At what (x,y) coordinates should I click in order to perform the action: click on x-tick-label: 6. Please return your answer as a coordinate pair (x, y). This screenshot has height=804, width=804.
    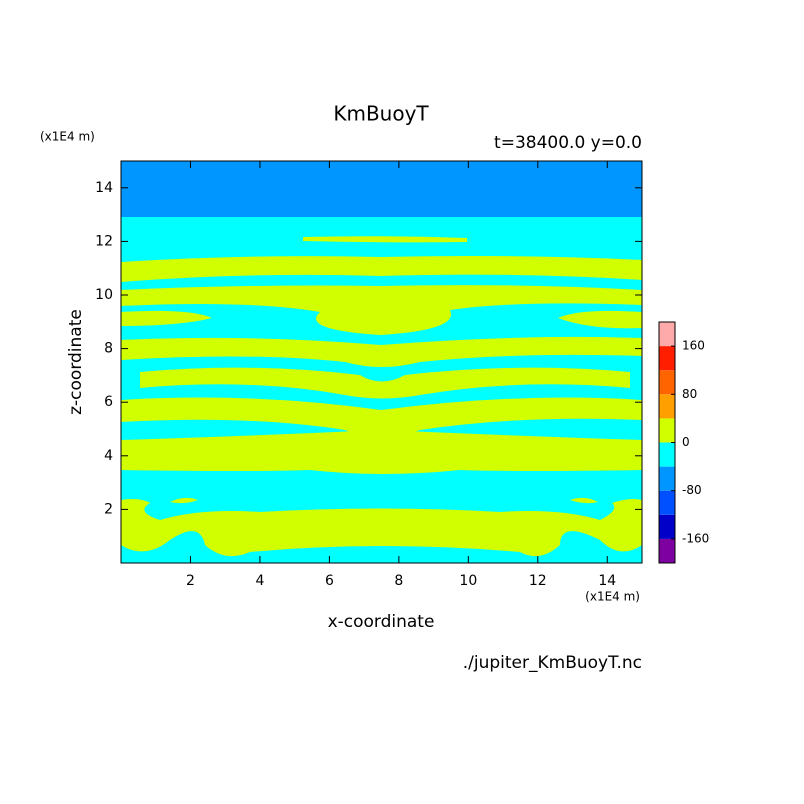
    Looking at the image, I should click on (329, 581).